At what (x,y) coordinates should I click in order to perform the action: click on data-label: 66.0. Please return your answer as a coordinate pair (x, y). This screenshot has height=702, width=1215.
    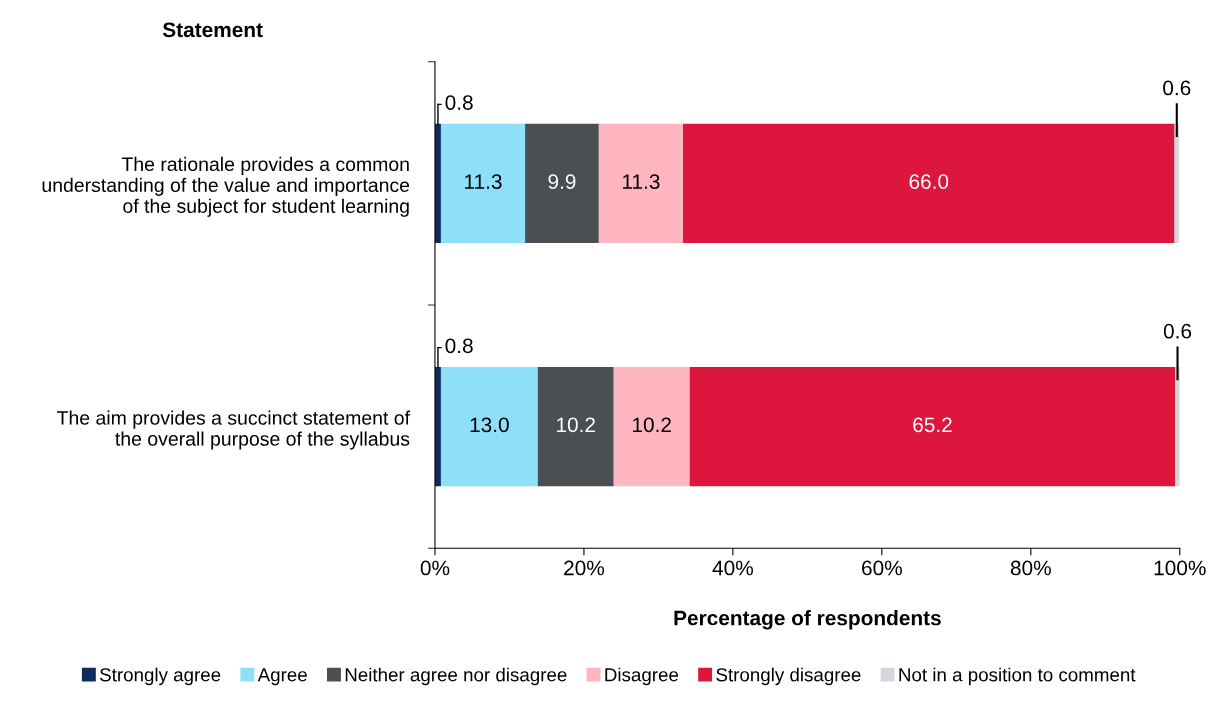
    Looking at the image, I should click on (929, 181).